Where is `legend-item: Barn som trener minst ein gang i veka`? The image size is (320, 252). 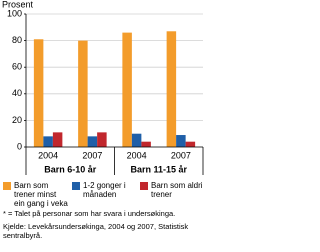
legend-item: Barn som trener minst ein gang i veka is located at coordinates (36, 194).